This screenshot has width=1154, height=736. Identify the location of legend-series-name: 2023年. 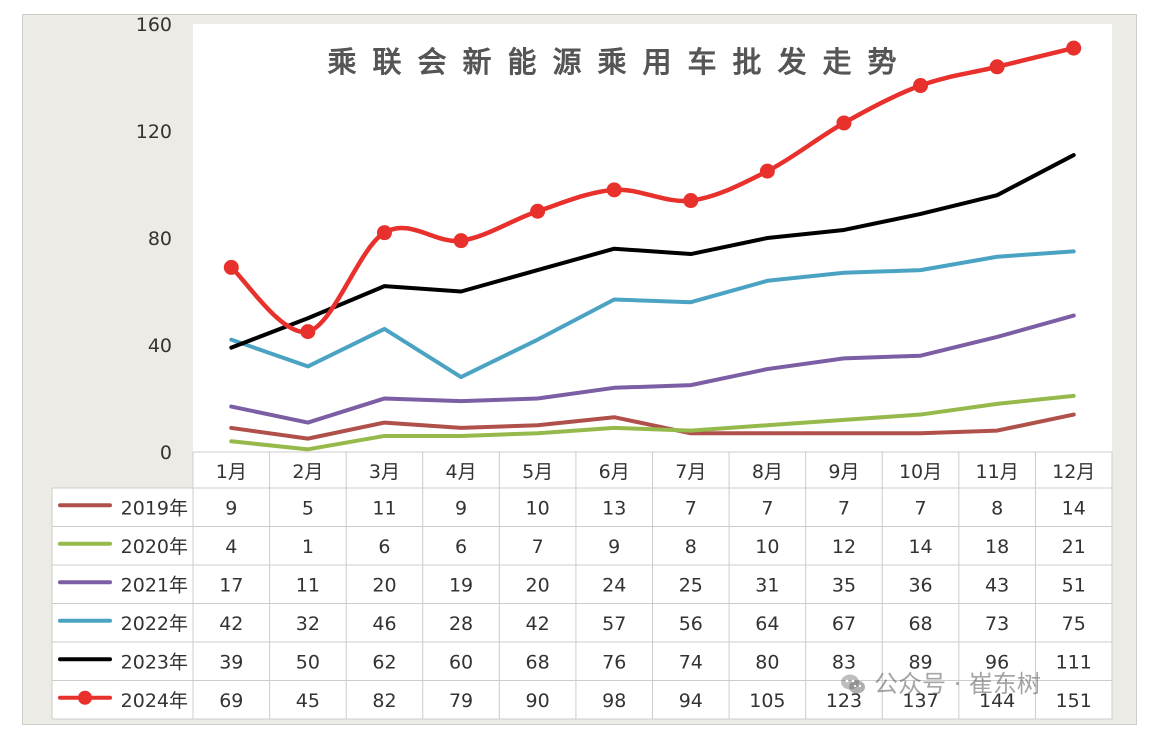
(154, 662).